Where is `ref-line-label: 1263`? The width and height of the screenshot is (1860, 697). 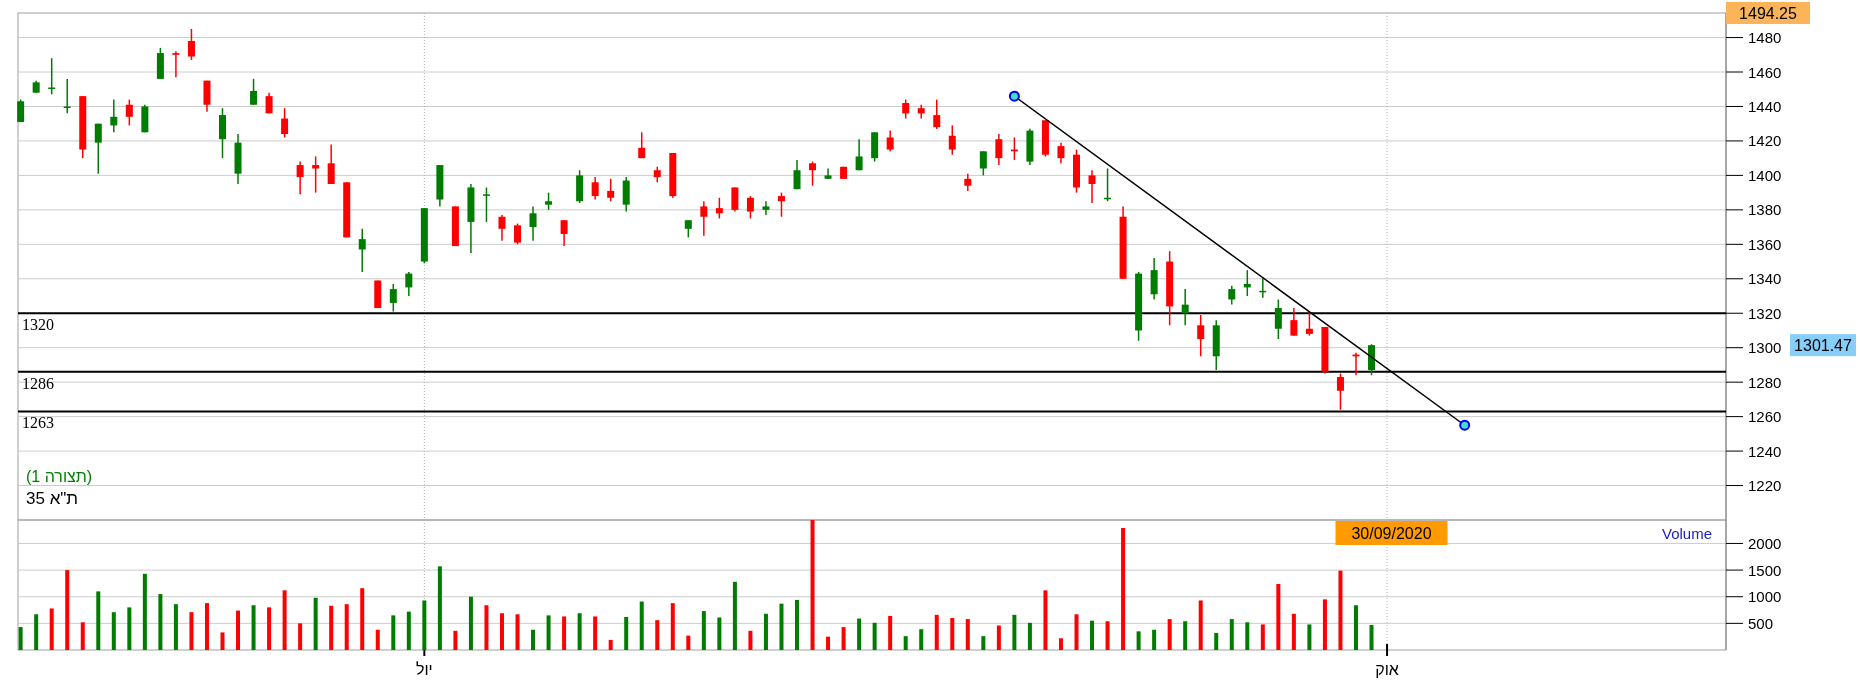
ref-line-label: 1263 is located at coordinates (38, 423).